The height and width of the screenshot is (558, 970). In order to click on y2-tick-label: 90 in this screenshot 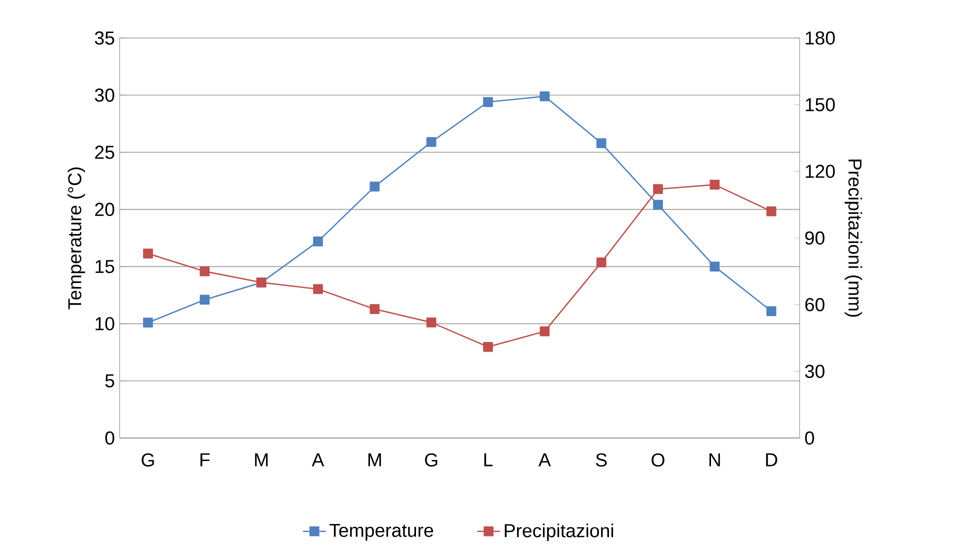, I will do `click(814, 238)`.